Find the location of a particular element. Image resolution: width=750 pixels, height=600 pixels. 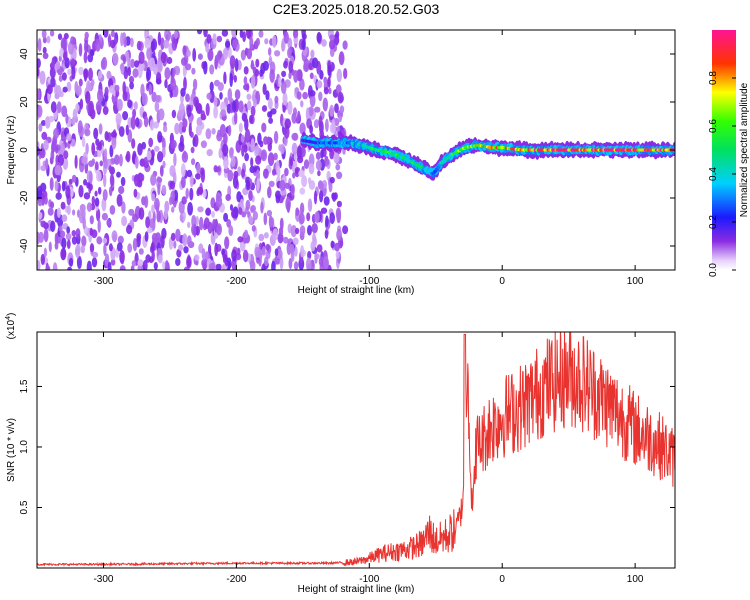

spectrogram-y-label: Frequency (Hz) is located at coordinates (11, 150).